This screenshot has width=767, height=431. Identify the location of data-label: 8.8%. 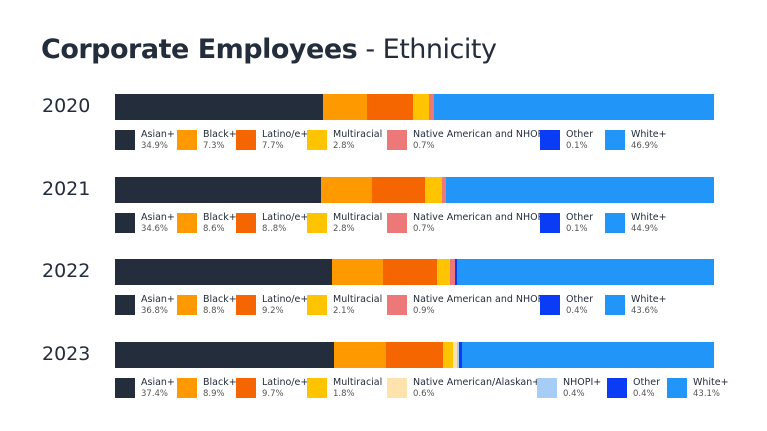
(214, 311).